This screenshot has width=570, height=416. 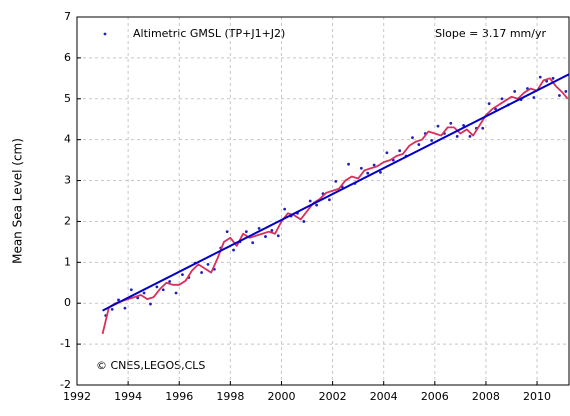 I want to click on y-axis-label: Mean Sea Level (cm), so click(x=18, y=201).